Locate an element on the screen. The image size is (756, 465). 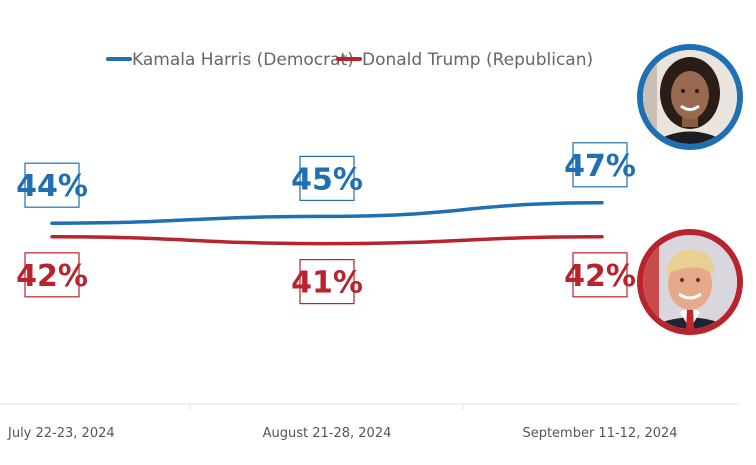
legend-label: Donald Trump (Republican) is located at coordinates (477, 60).